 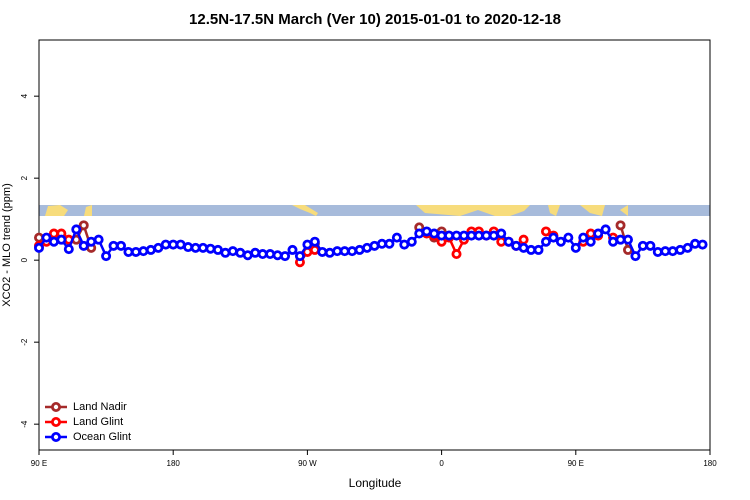 What do you see at coordinates (375, 483) in the screenshot?
I see `x-axis-label: Longitude` at bounding box center [375, 483].